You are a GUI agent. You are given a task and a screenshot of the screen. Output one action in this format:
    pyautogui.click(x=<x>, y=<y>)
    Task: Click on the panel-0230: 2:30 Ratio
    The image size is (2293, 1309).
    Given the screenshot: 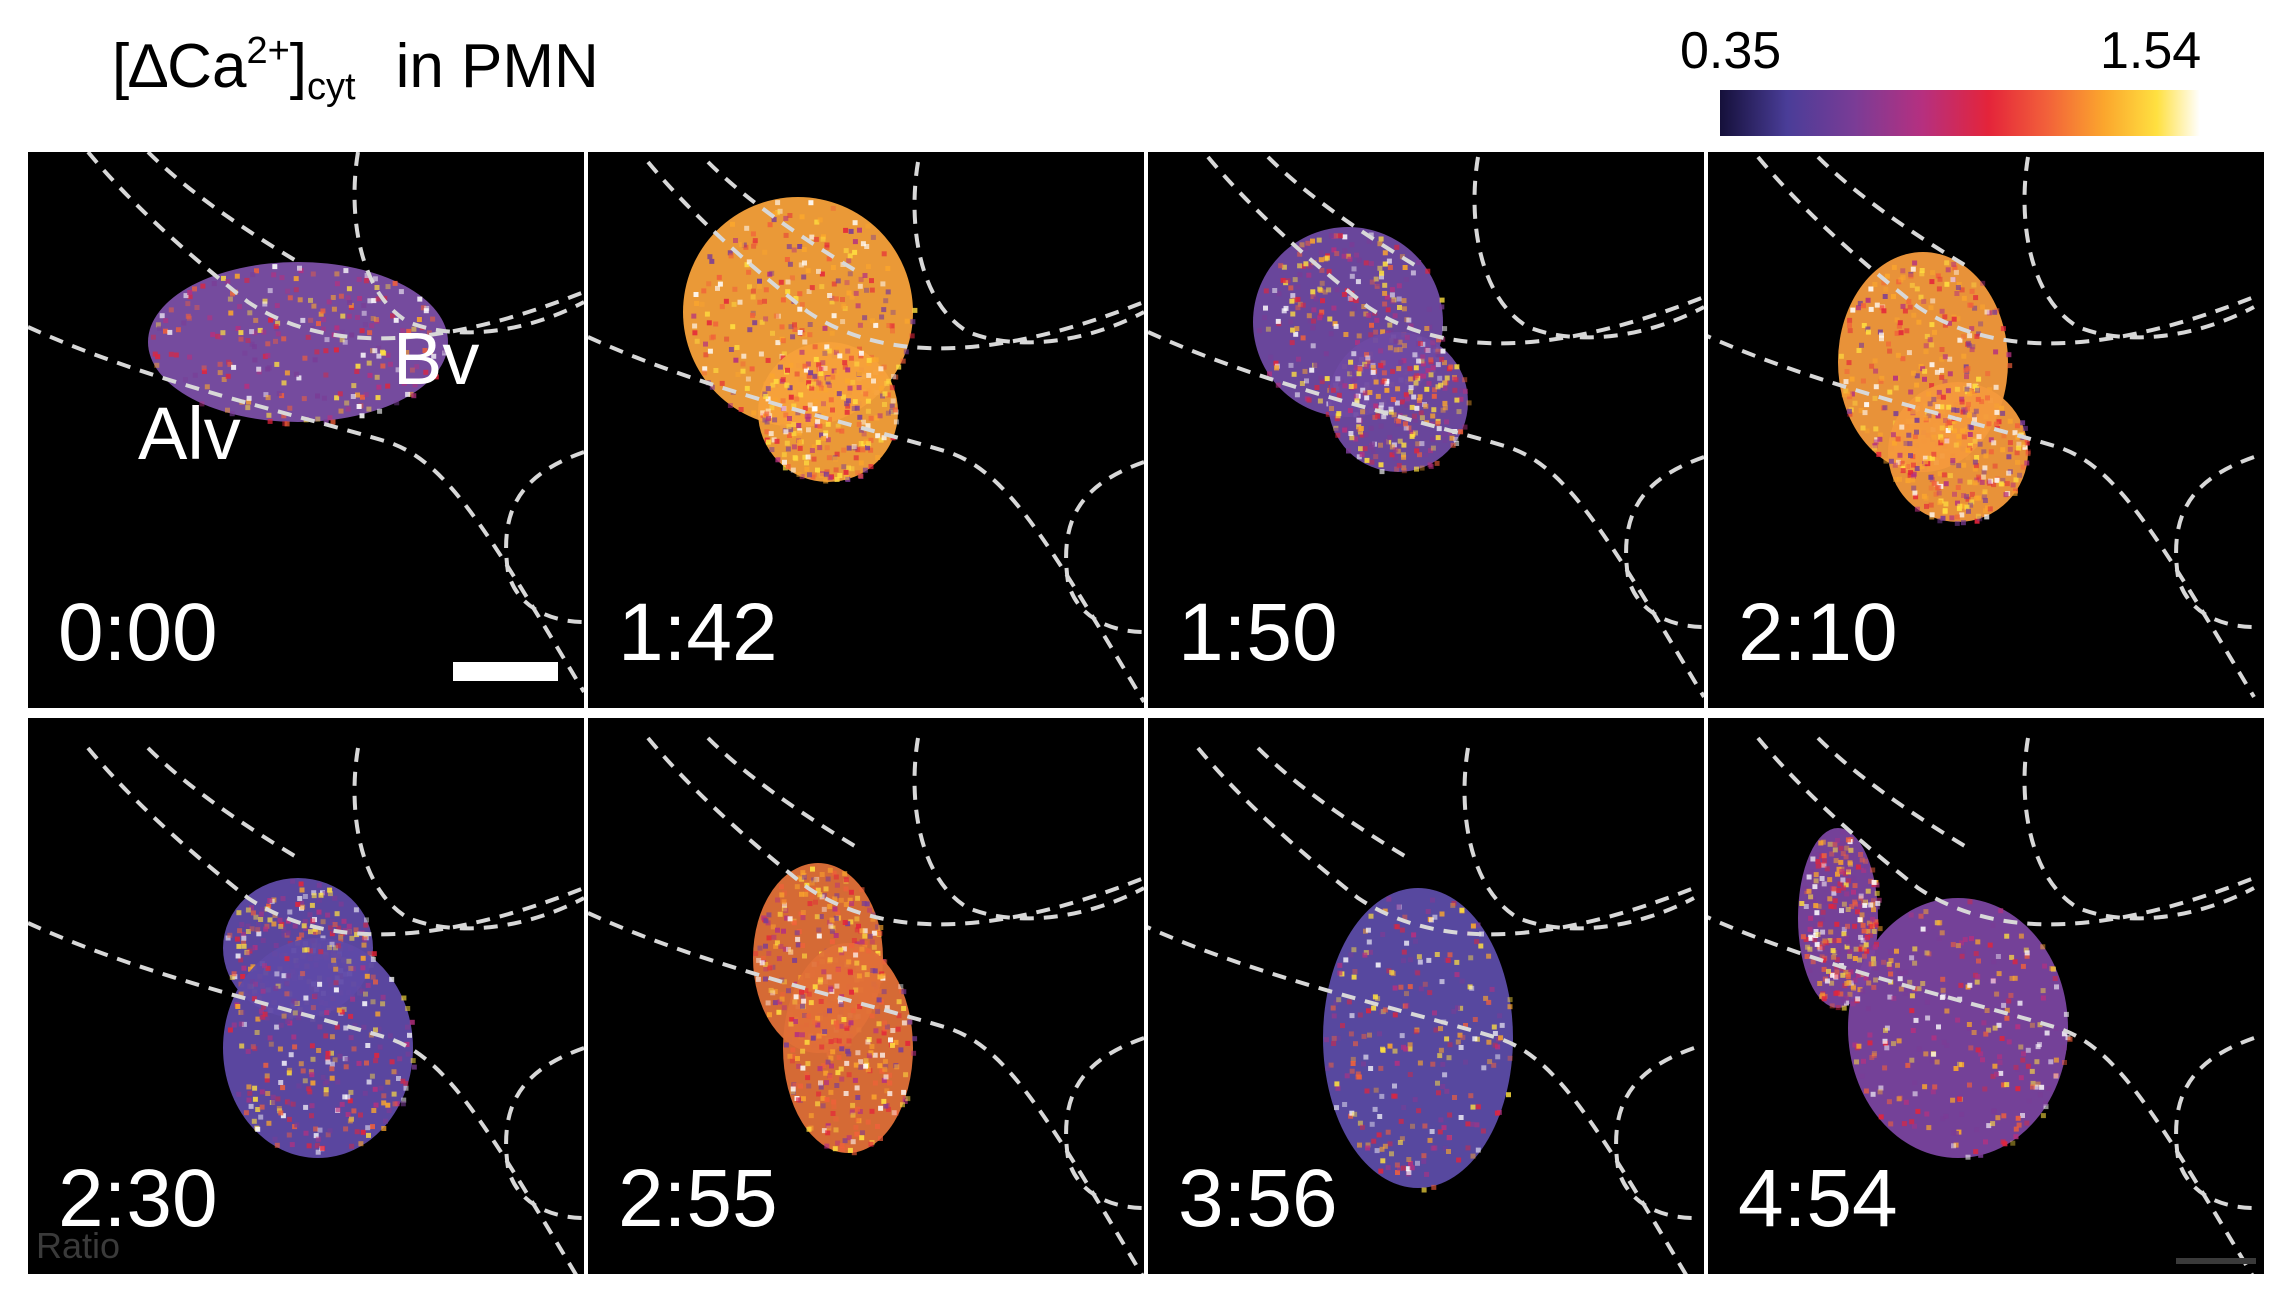 What is the action you would take?
    pyautogui.click(x=306, y=996)
    